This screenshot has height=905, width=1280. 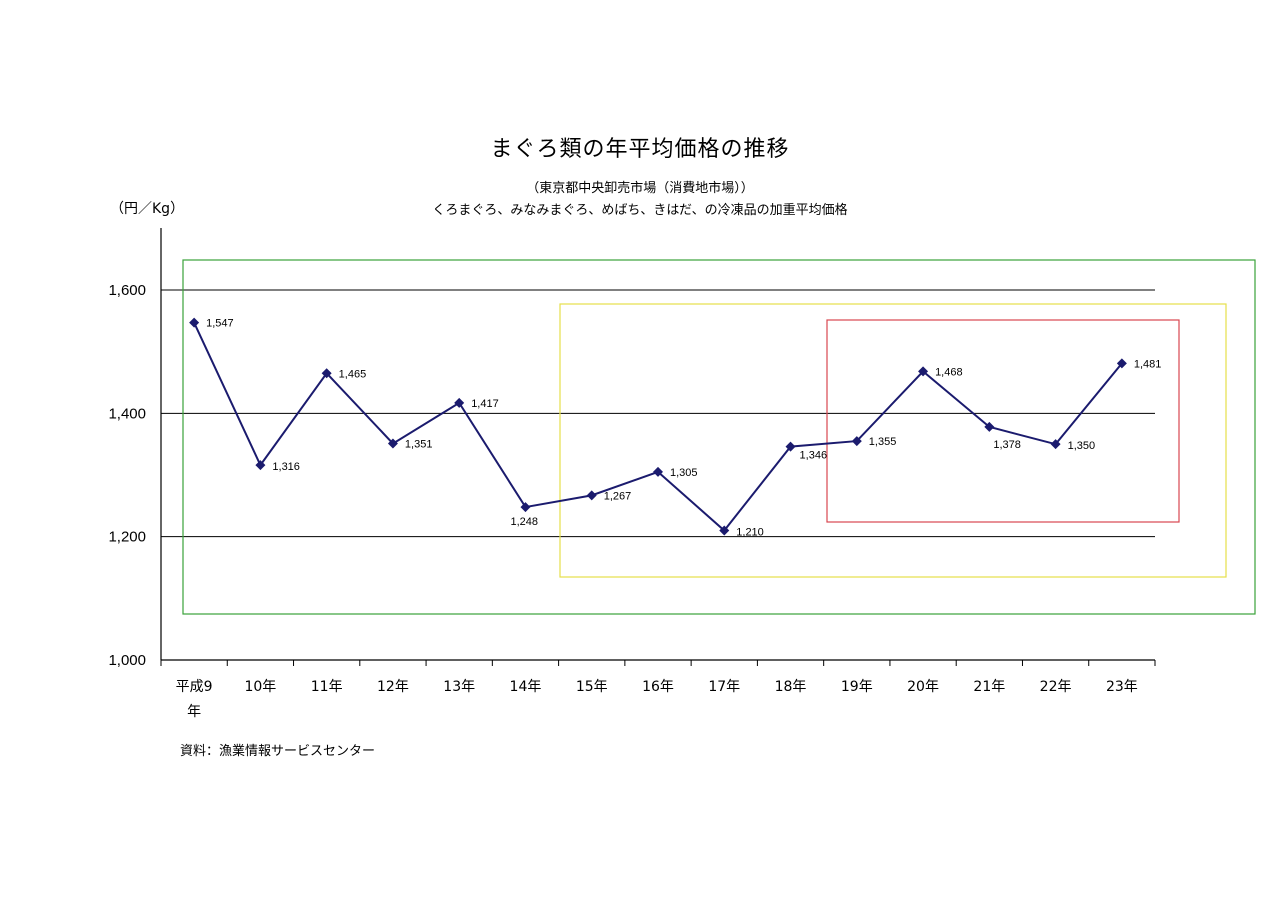 I want to click on x-tick-label: 23年, so click(x=1122, y=687).